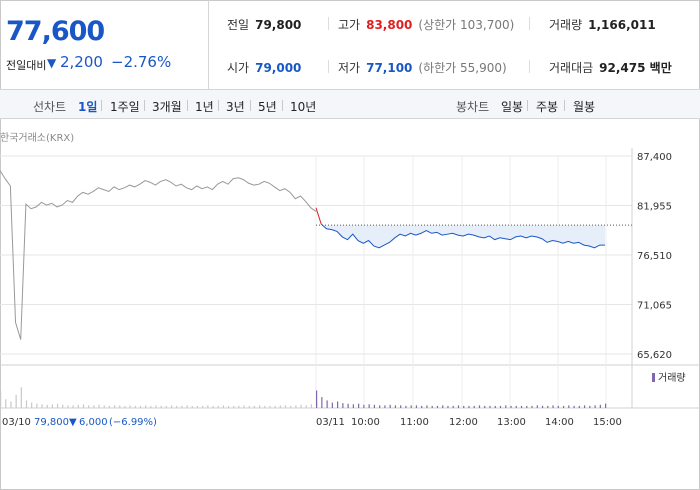  What do you see at coordinates (654, 306) in the screenshot?
I see `y-tick-label: 71,065` at bounding box center [654, 306].